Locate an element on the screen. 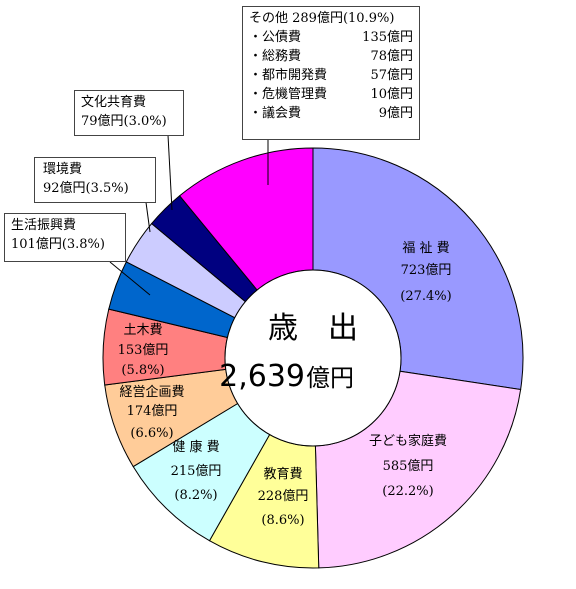 This screenshot has height=589, width=576. label-doboku-pct: (5.8%) is located at coordinates (142, 370).